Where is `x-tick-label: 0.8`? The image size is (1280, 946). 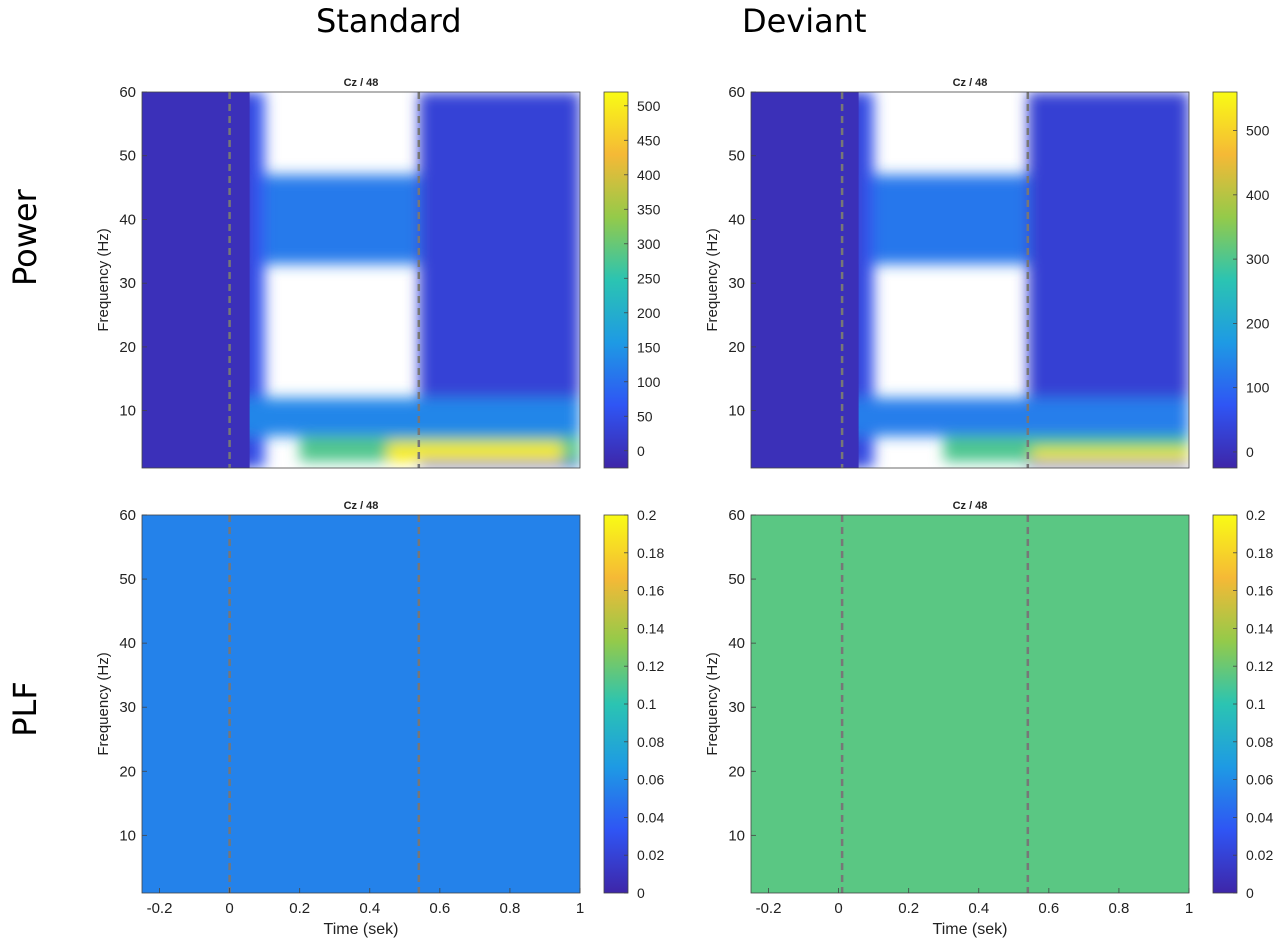
x-tick-label: 0.8 is located at coordinates (509, 908).